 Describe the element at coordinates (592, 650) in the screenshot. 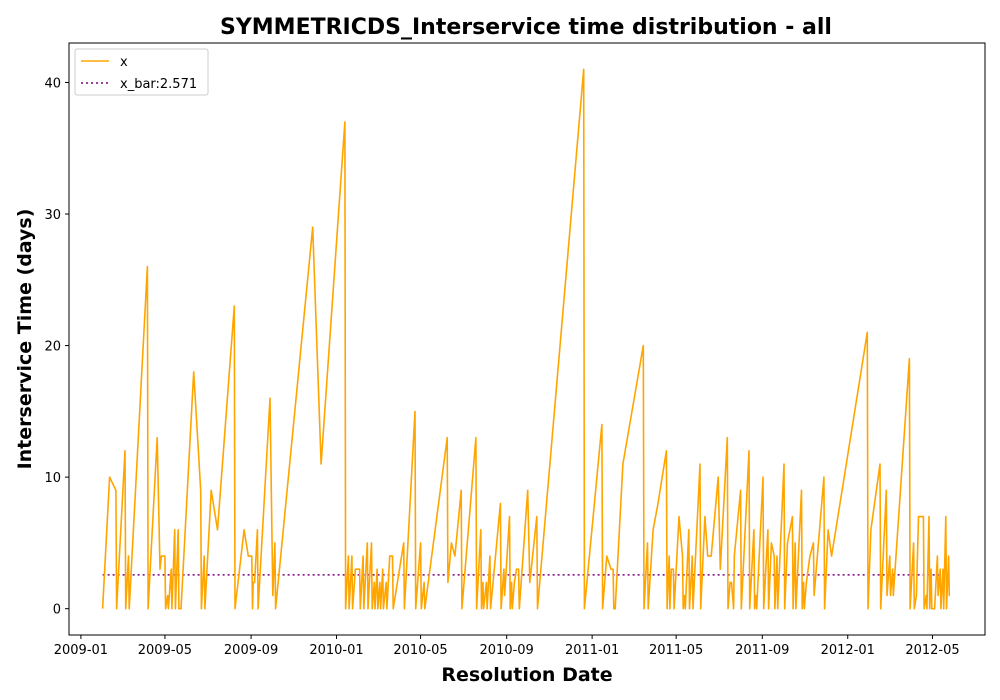

I see `x-tick-label: 2011-01` at that location.